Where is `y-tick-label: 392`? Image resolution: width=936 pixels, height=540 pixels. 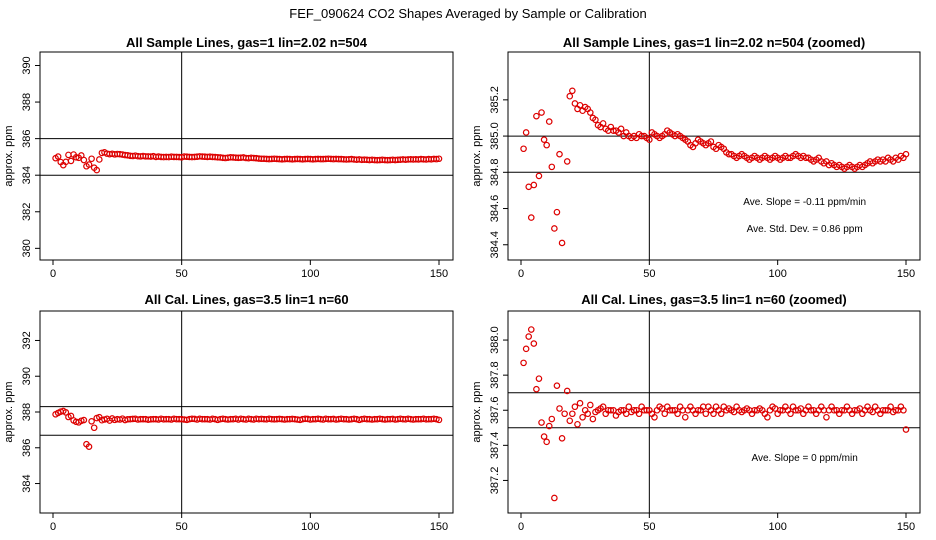 y-tick-label: 392 is located at coordinates (27, 340).